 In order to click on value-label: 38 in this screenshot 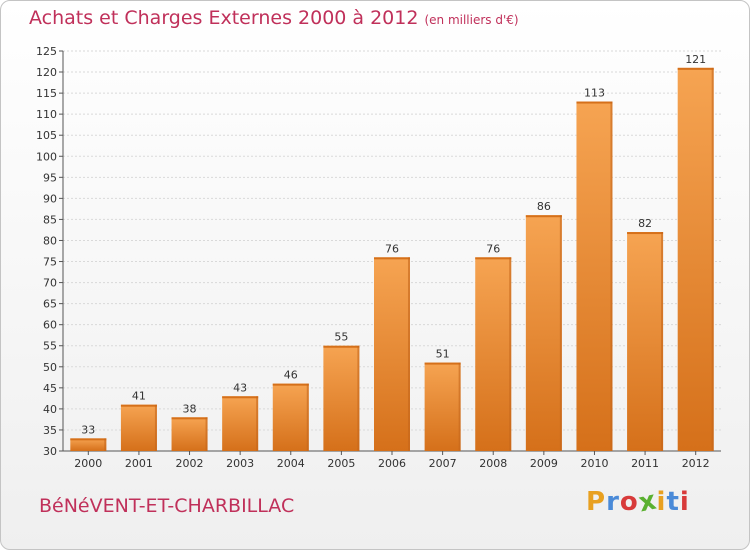, I will do `click(190, 408)`.